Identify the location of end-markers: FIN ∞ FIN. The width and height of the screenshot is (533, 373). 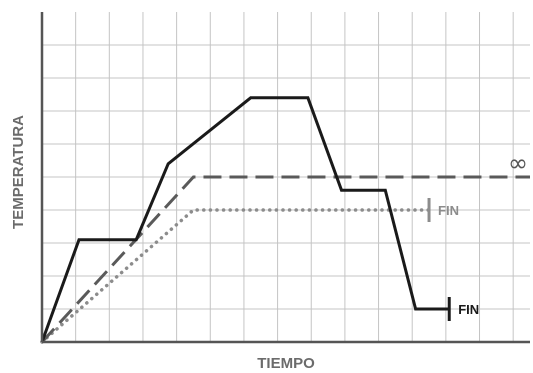
(477, 235).